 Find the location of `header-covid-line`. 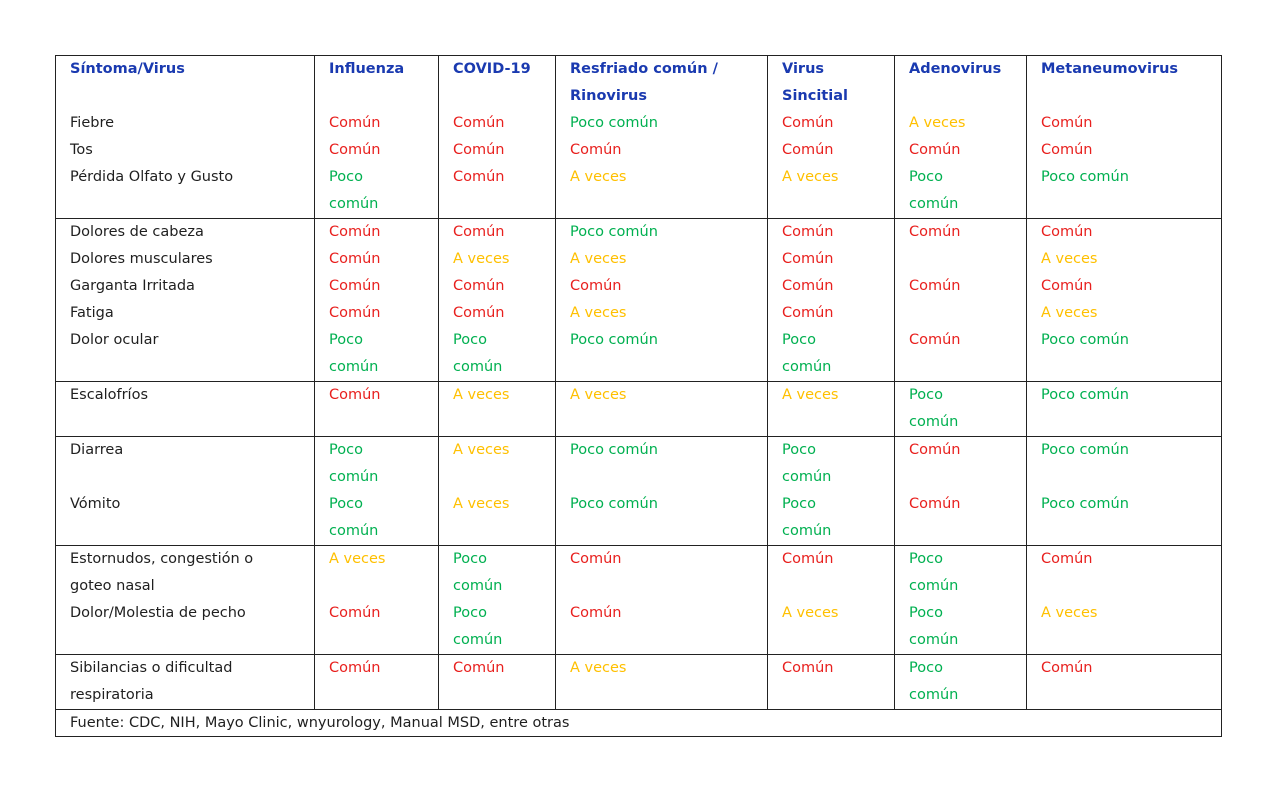

header-covid-line is located at coordinates (504, 96).